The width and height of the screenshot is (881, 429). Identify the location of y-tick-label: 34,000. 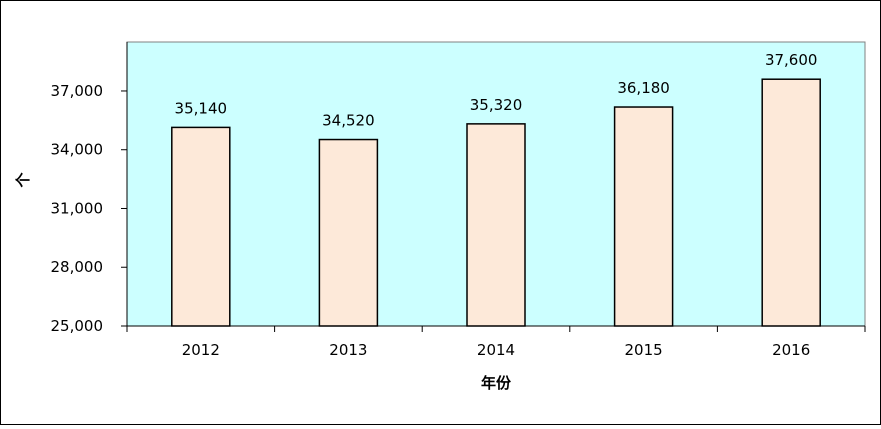
(77, 150).